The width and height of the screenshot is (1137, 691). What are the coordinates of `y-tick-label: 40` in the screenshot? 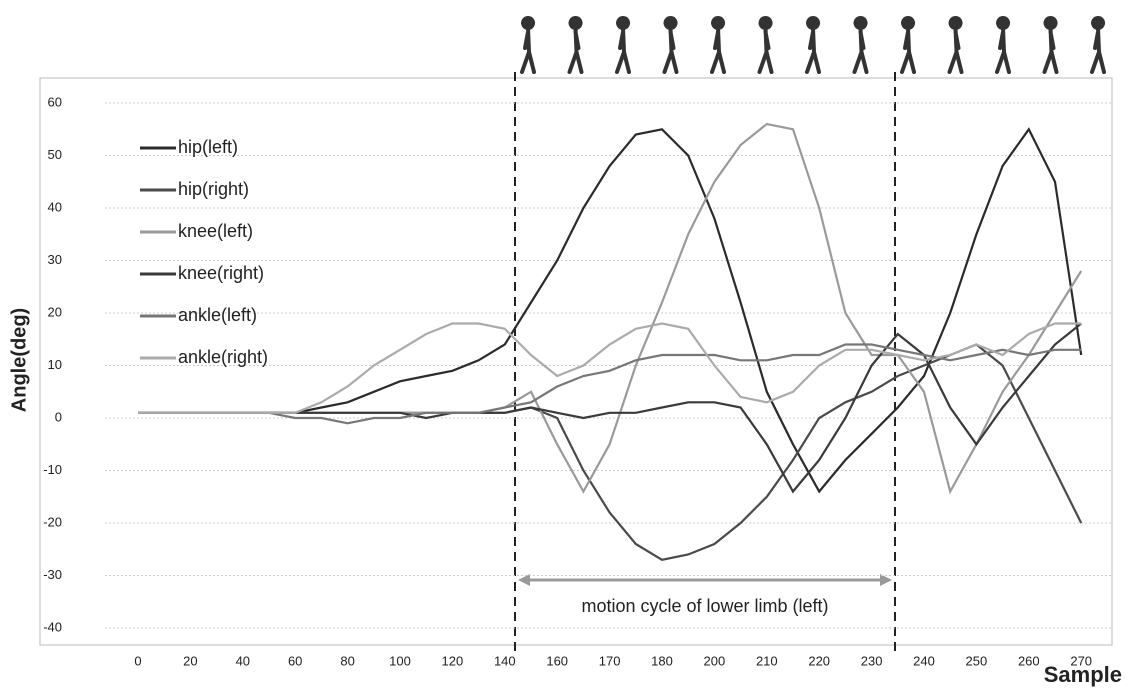 It's located at (55, 206).